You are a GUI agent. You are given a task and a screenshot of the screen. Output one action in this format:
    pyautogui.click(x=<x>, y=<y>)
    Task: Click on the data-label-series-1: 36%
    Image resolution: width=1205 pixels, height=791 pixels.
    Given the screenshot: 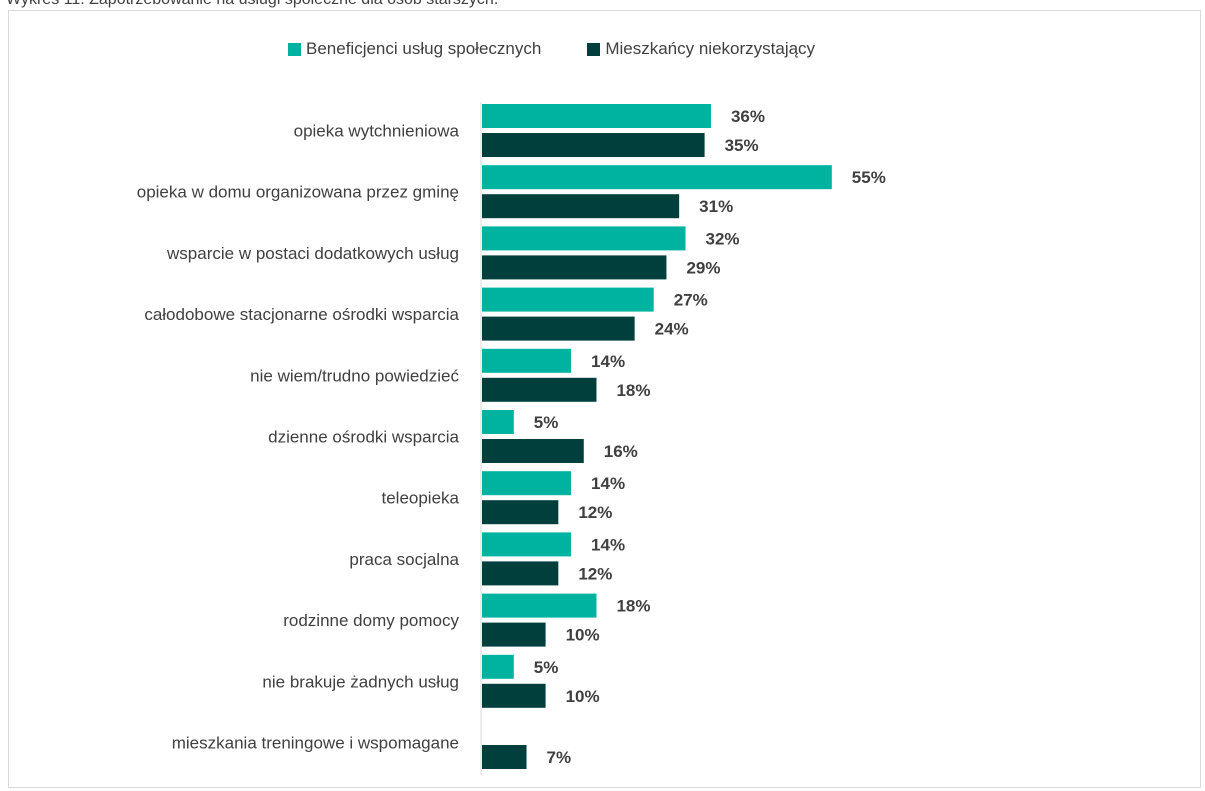 What is the action you would take?
    pyautogui.click(x=748, y=116)
    